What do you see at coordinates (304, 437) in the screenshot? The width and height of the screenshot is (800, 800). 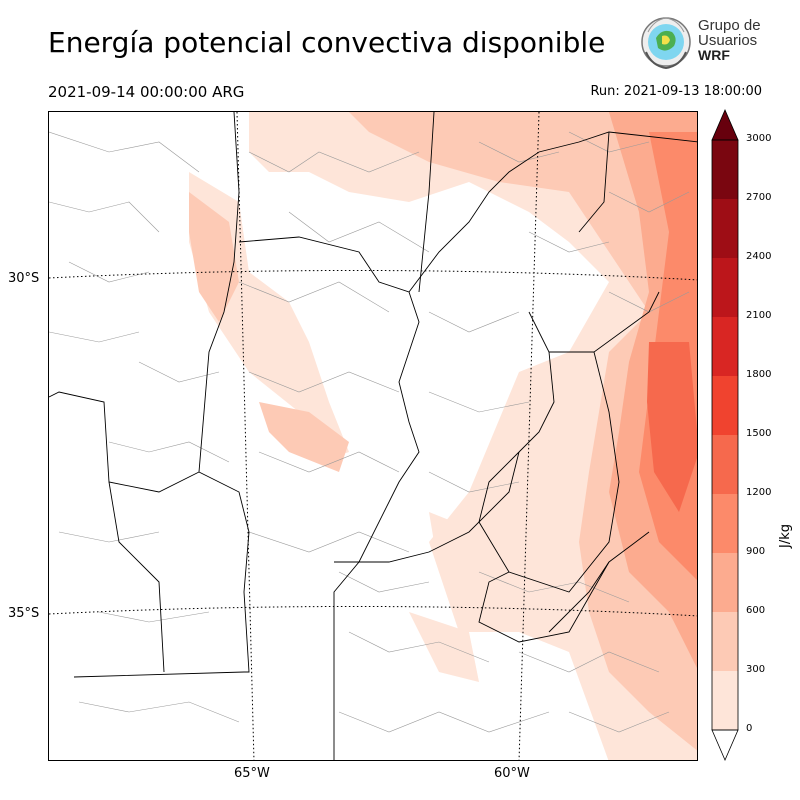 I see `cape-level-1c` at bounding box center [304, 437].